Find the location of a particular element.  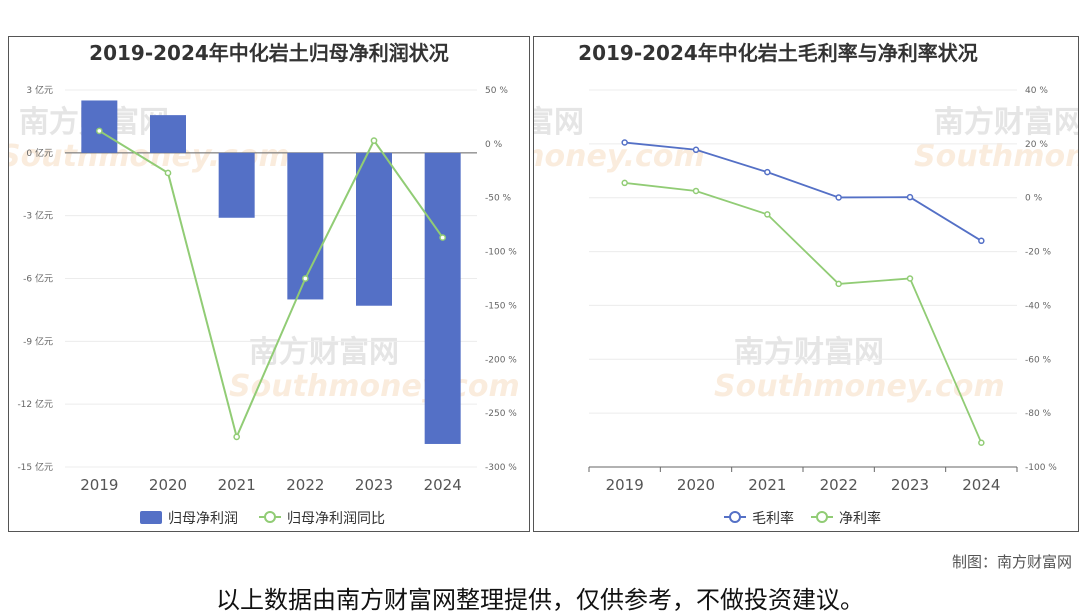

y2-axis-tick-label: -80 % is located at coordinates (1038, 414).